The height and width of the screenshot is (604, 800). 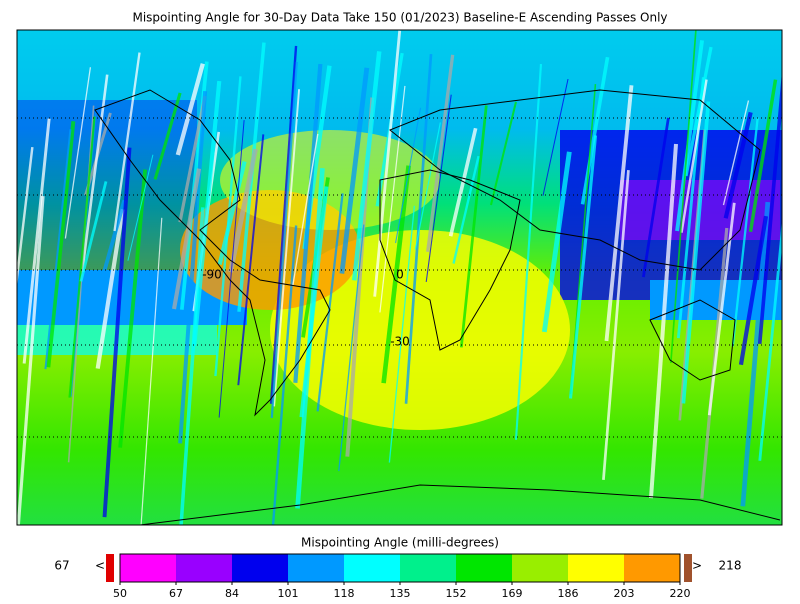 I want to click on tick-label: 186, so click(x=568, y=593).